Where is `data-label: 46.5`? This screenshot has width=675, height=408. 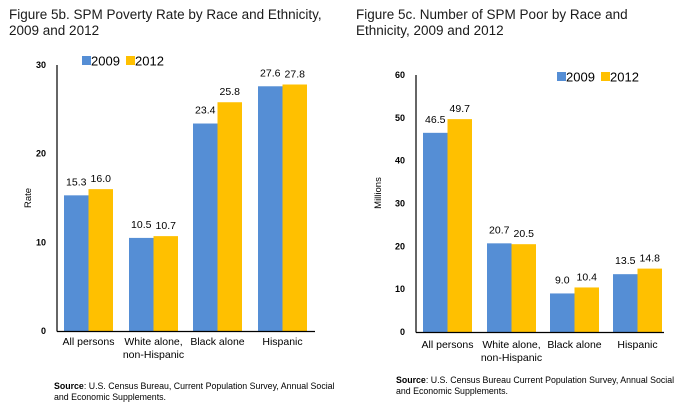 data-label: 46.5 is located at coordinates (435, 120).